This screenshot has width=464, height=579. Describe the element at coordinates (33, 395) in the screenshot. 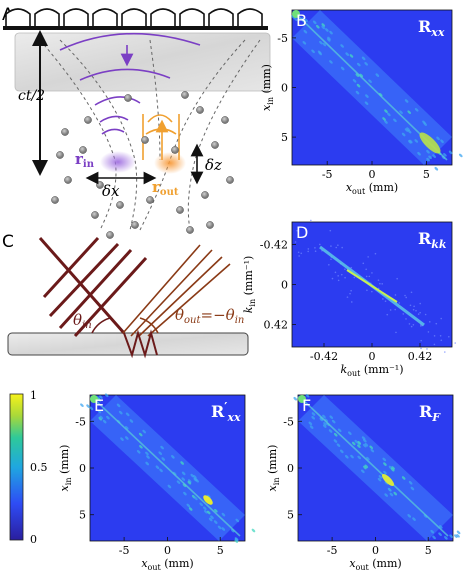

I see `colorbar-max: 1` at that location.